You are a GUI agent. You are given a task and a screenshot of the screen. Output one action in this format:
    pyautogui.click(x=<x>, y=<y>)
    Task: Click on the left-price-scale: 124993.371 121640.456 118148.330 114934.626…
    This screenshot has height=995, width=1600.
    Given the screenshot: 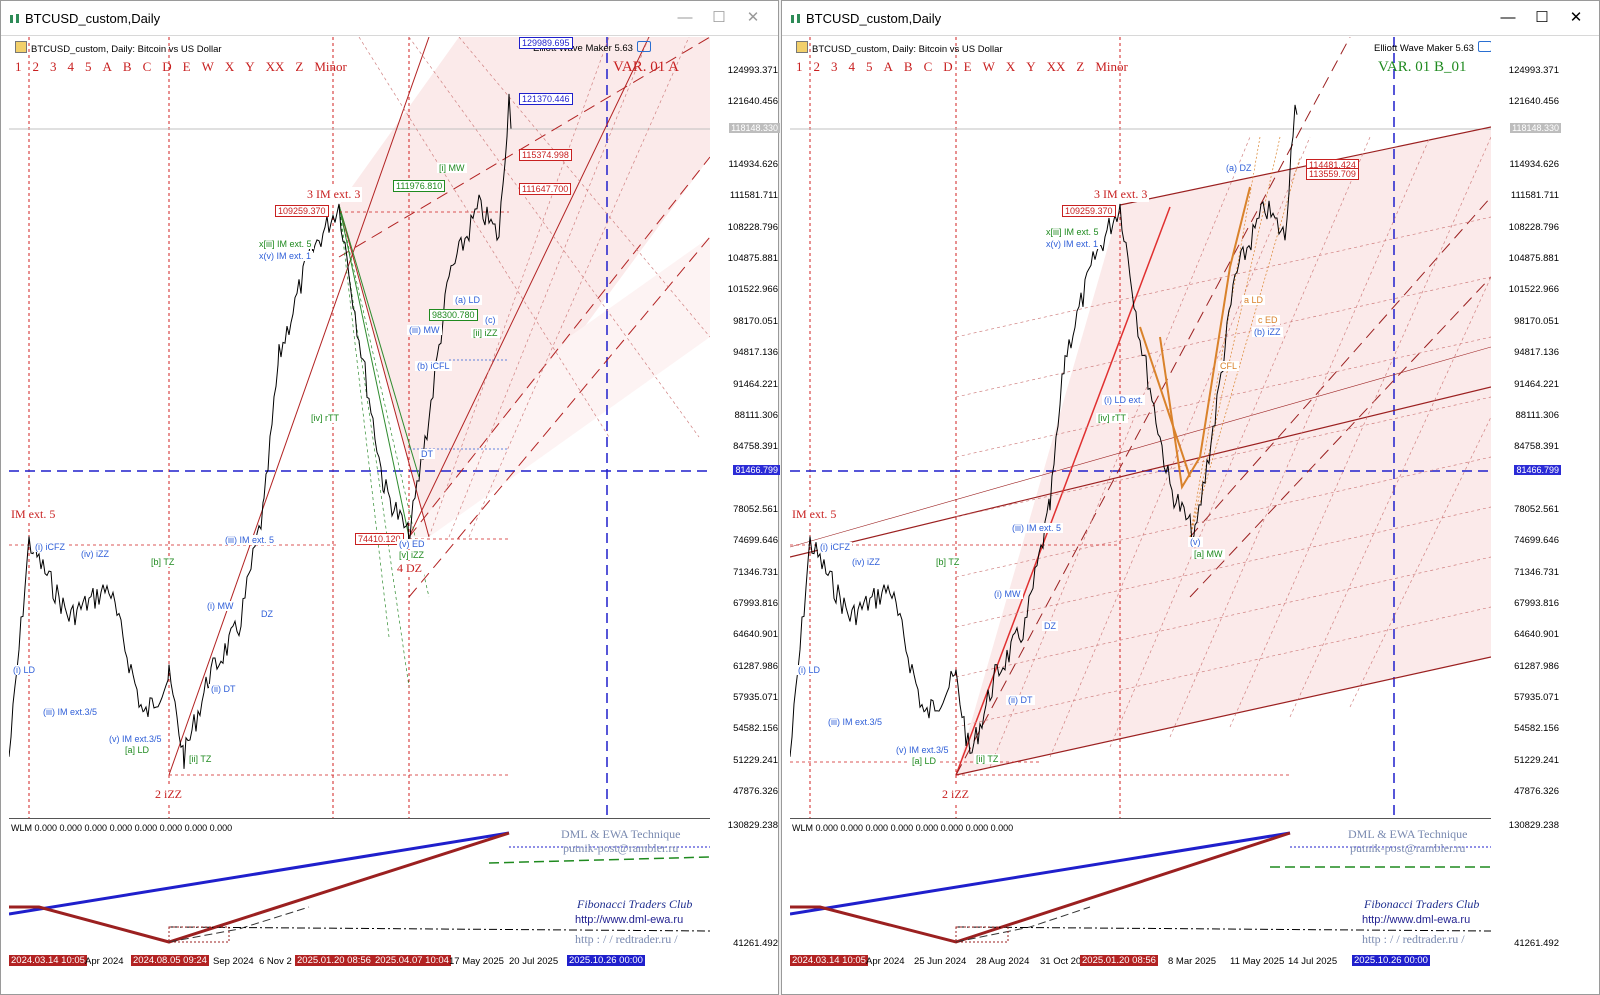 What is the action you would take?
    pyautogui.click(x=746, y=497)
    